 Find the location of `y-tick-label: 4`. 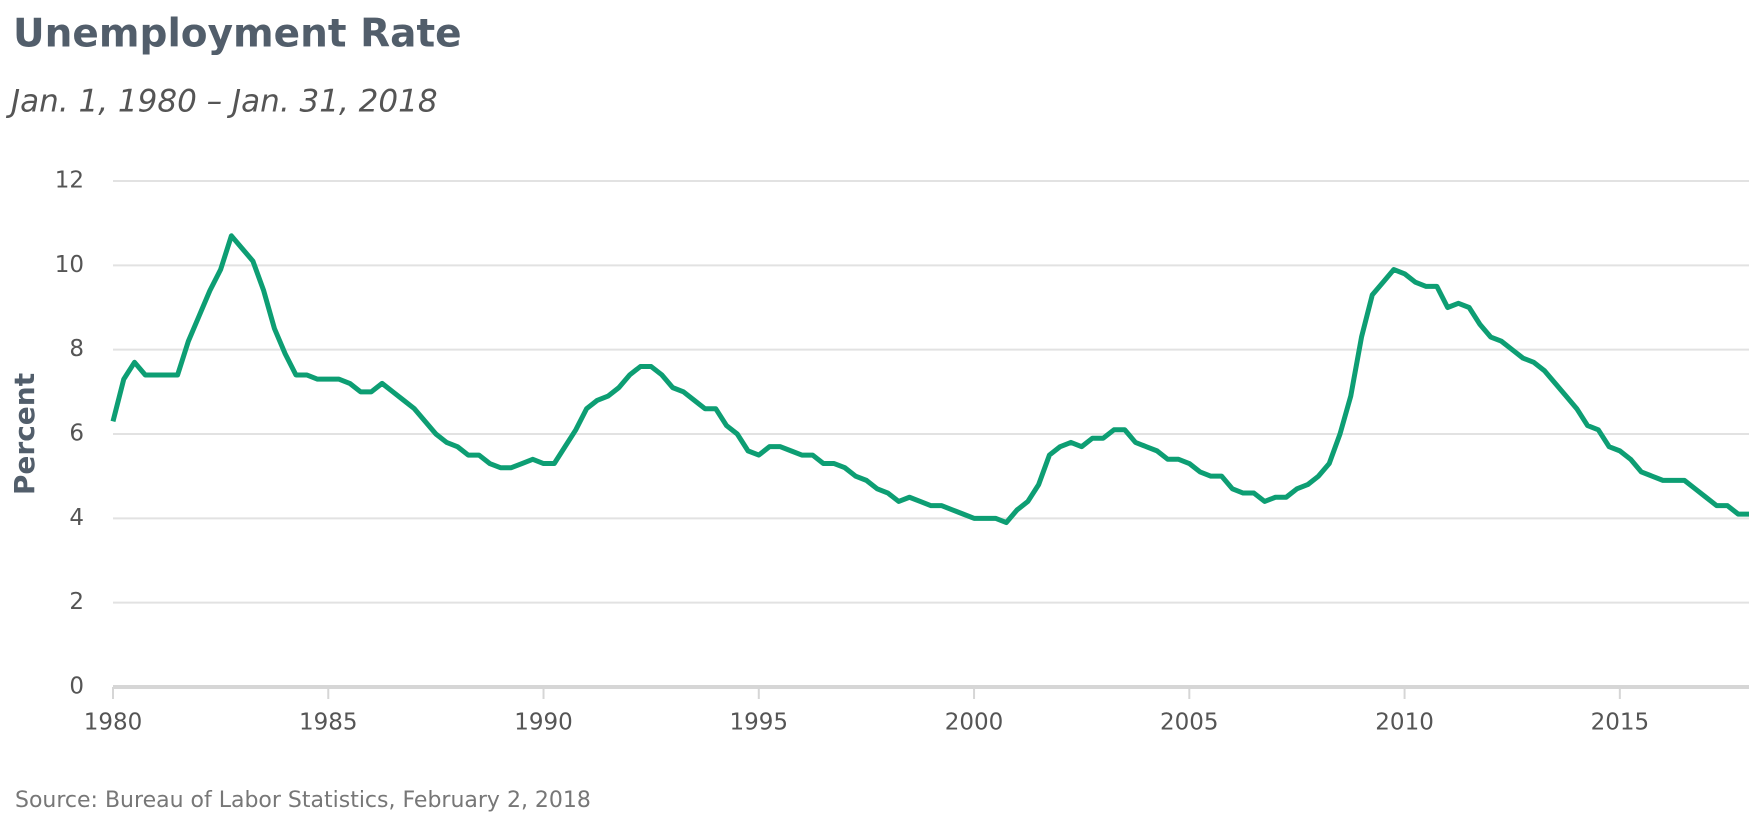

y-tick-label: 4 is located at coordinates (76, 518).